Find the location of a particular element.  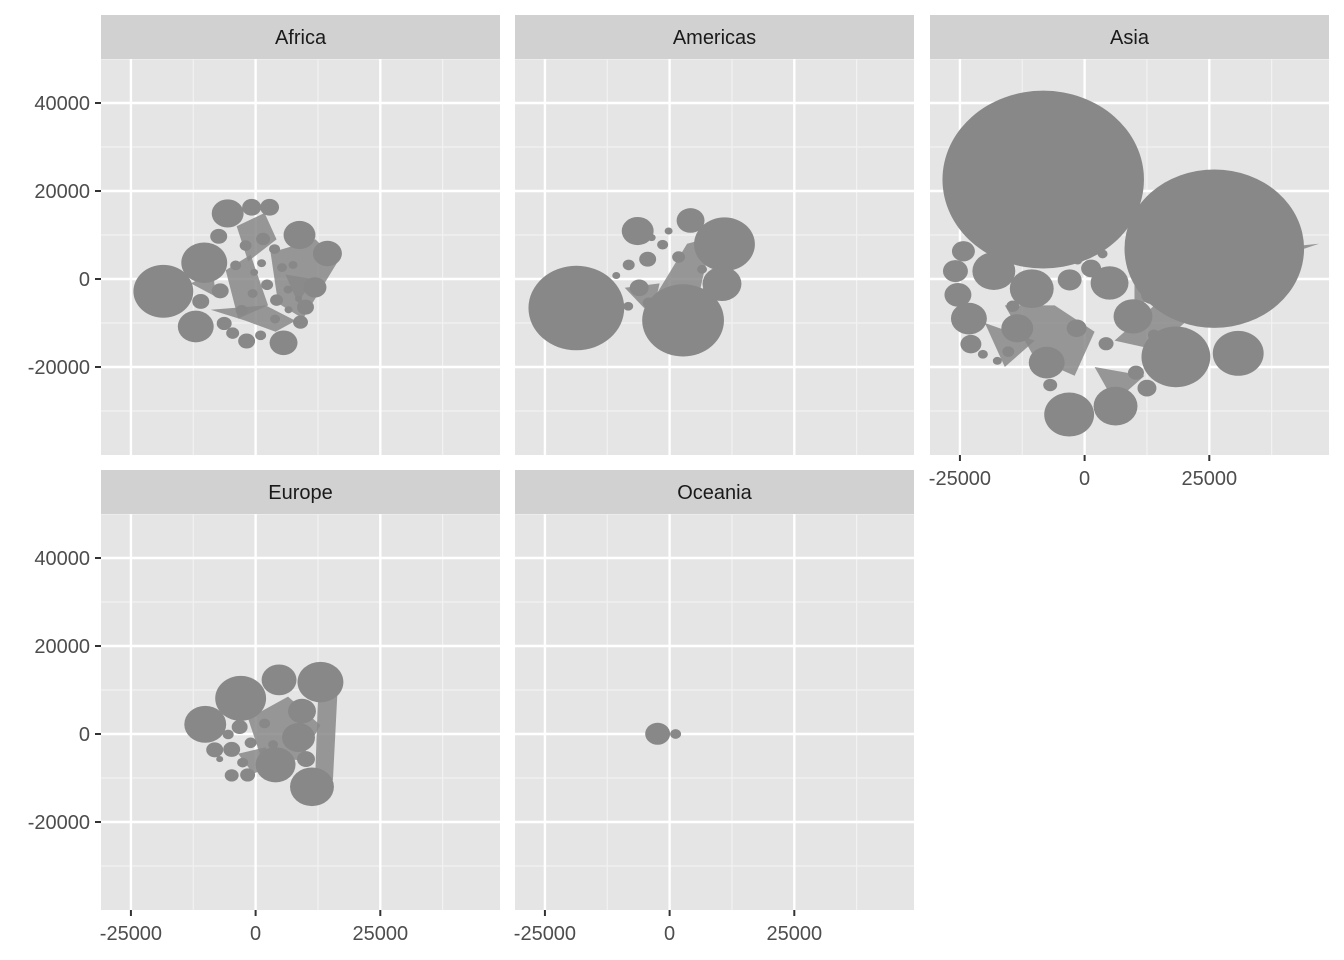

panel-oceania: Oceania -25000 0 25000 is located at coordinates (714, 707).